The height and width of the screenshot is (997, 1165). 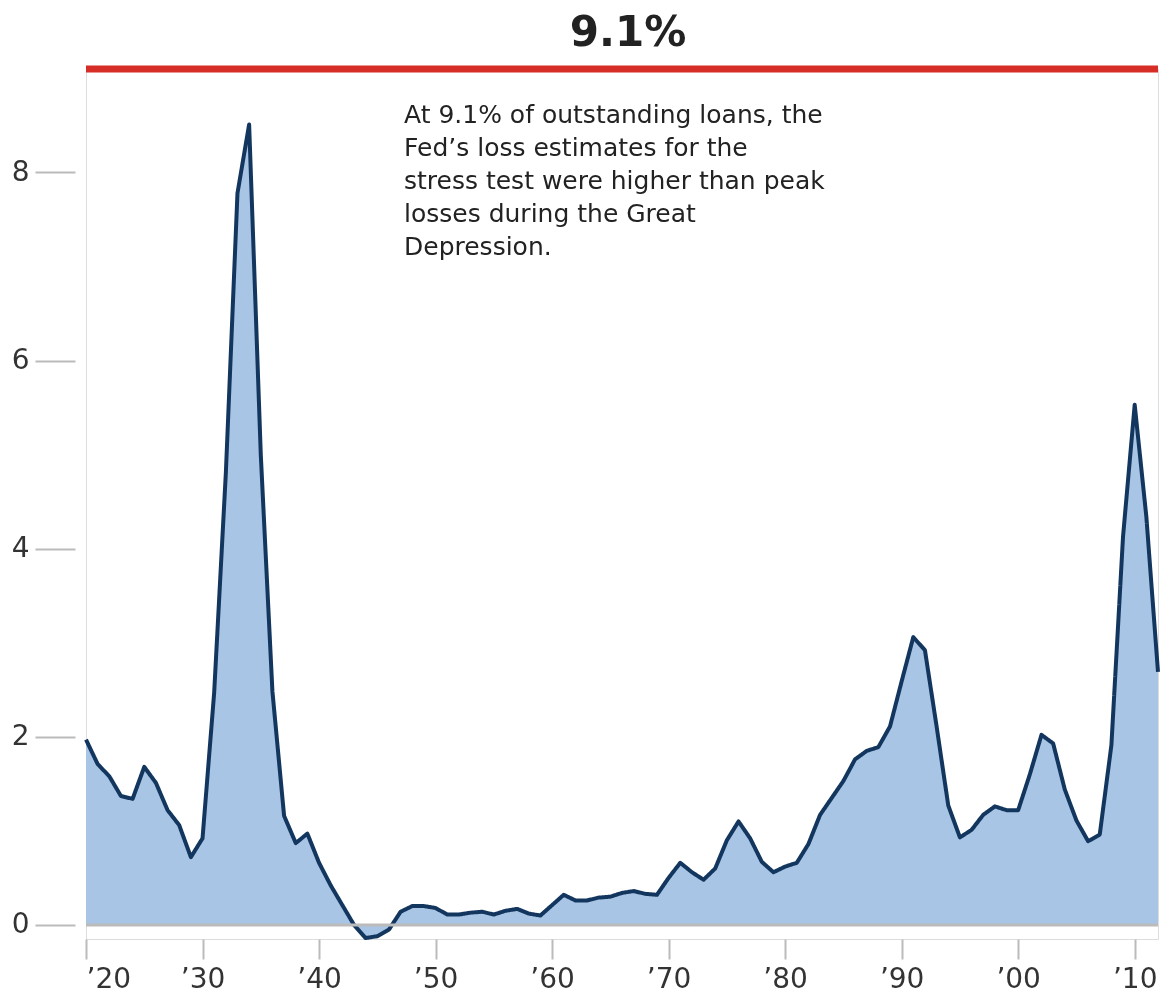 What do you see at coordinates (319, 978) in the screenshot?
I see `x-tick-label: ’40` at bounding box center [319, 978].